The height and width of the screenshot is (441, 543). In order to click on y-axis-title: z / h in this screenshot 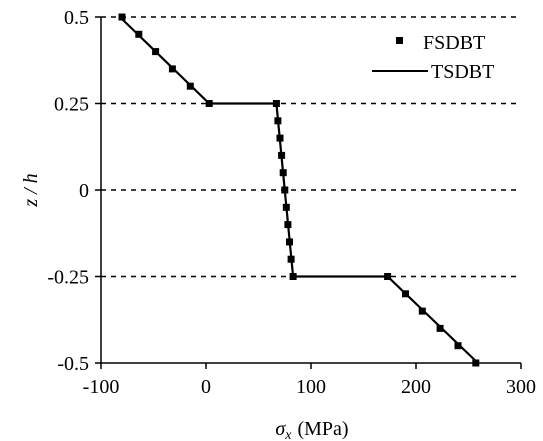, I will do `click(31, 190)`.